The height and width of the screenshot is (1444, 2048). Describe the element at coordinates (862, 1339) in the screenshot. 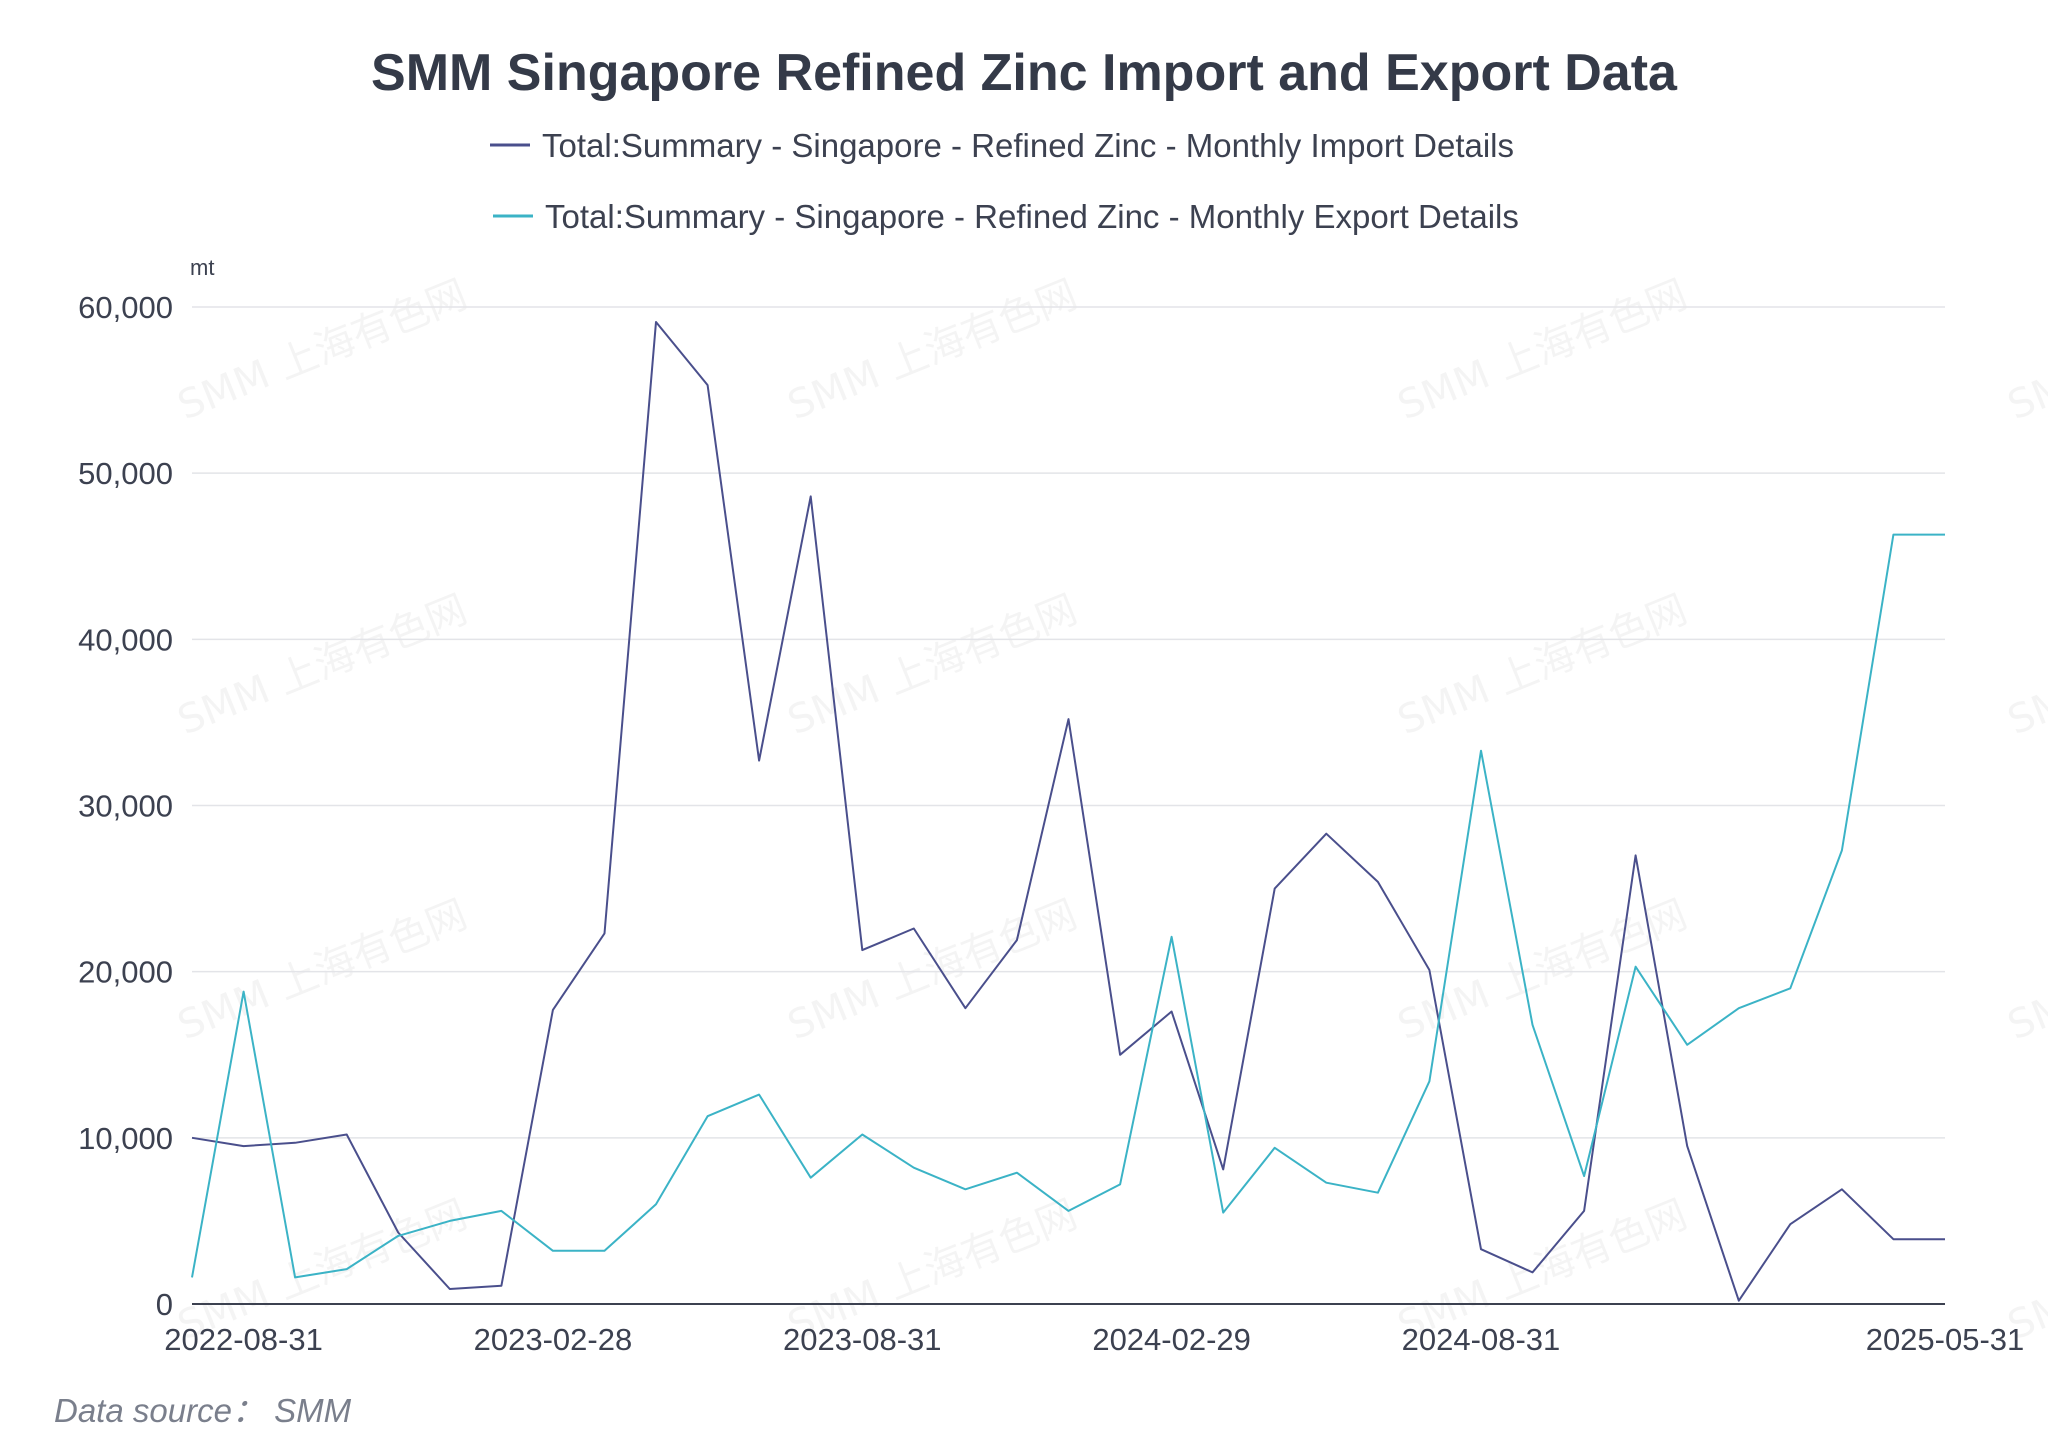

I see `x-tick-label: 2023-08-31` at that location.